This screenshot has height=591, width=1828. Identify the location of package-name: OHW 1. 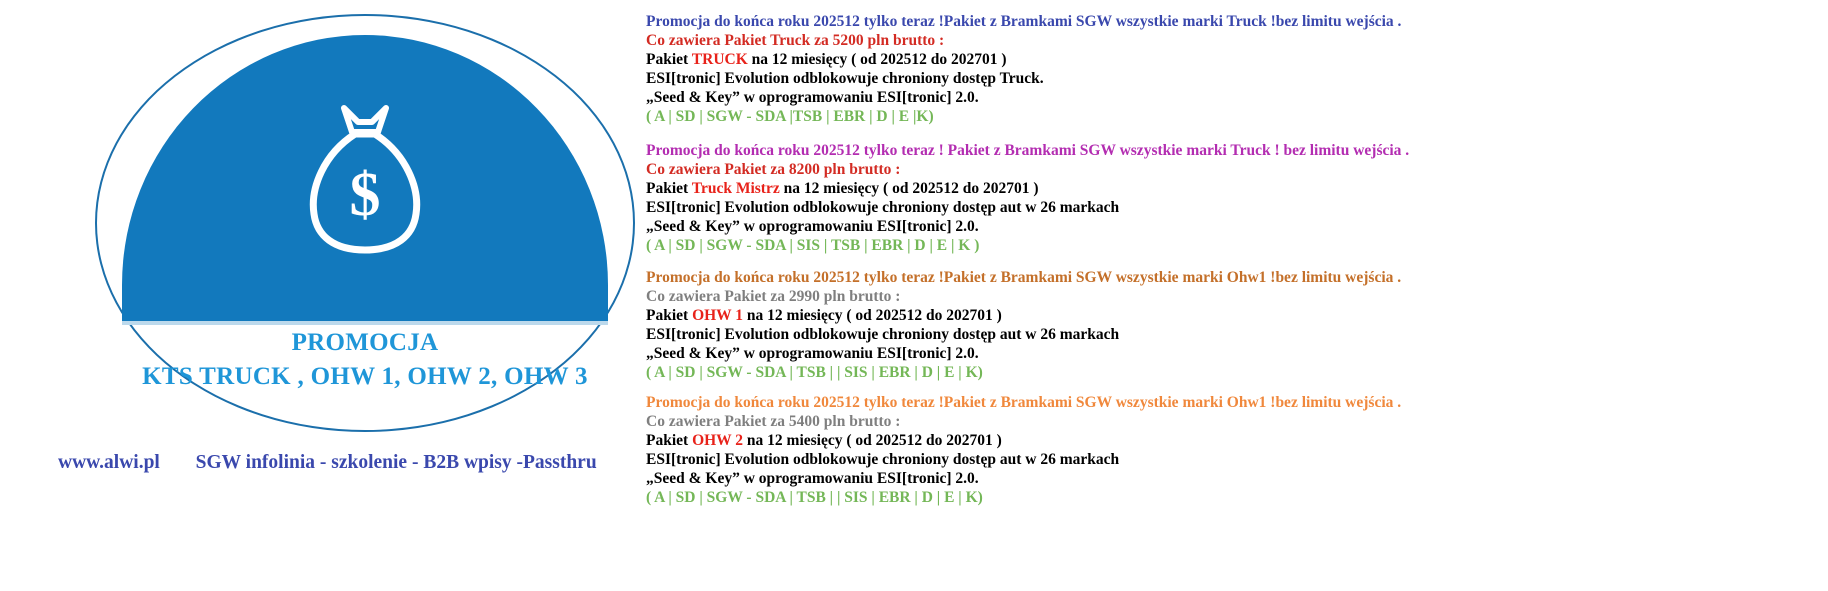
(718, 315).